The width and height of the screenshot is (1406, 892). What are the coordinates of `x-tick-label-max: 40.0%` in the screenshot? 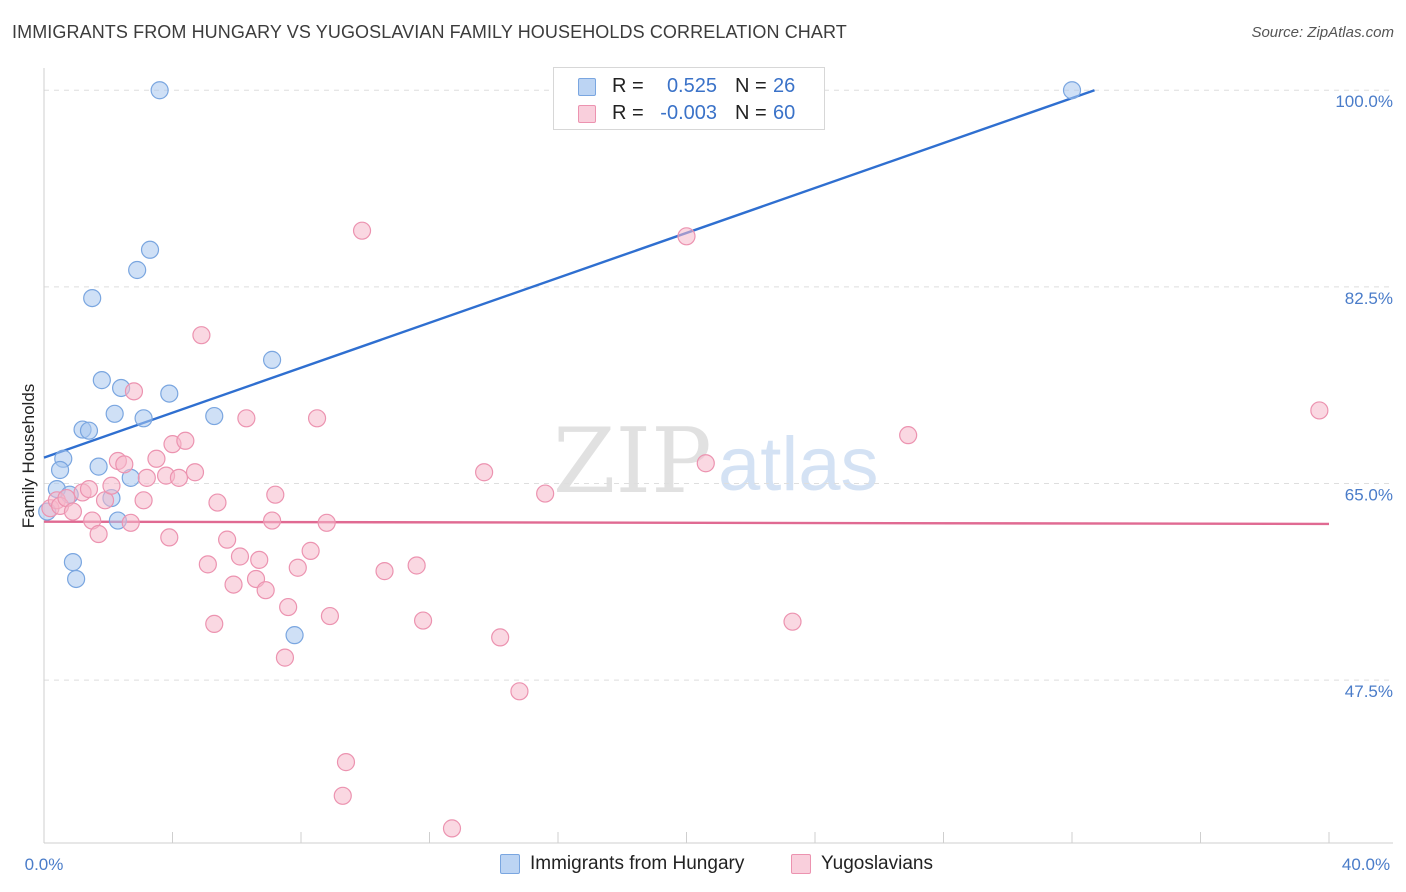 It's located at (1366, 864).